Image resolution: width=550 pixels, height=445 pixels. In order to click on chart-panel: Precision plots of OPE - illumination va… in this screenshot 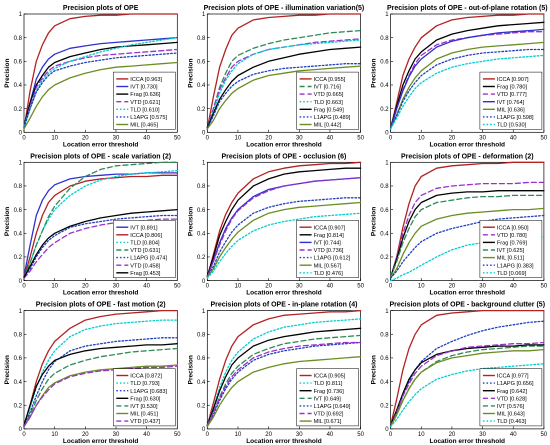, I will do `click(275, 76)`.